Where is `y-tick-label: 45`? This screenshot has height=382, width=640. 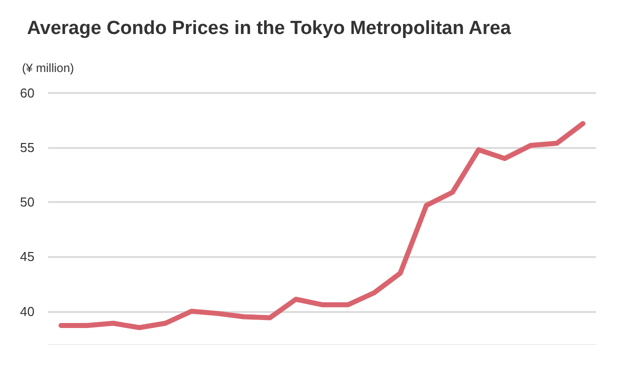 y-tick-label: 45 is located at coordinates (27, 256).